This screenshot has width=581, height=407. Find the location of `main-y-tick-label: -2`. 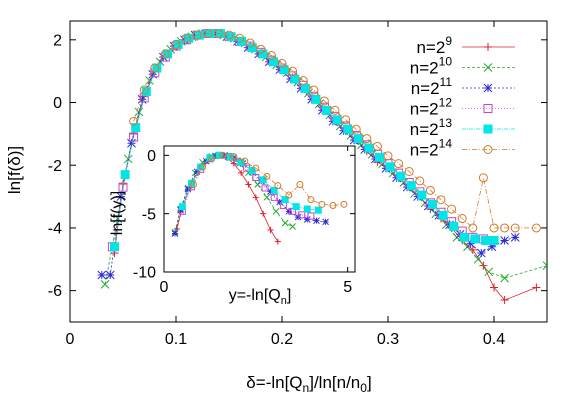

main-y-tick-label: -2 is located at coordinates (55, 166).